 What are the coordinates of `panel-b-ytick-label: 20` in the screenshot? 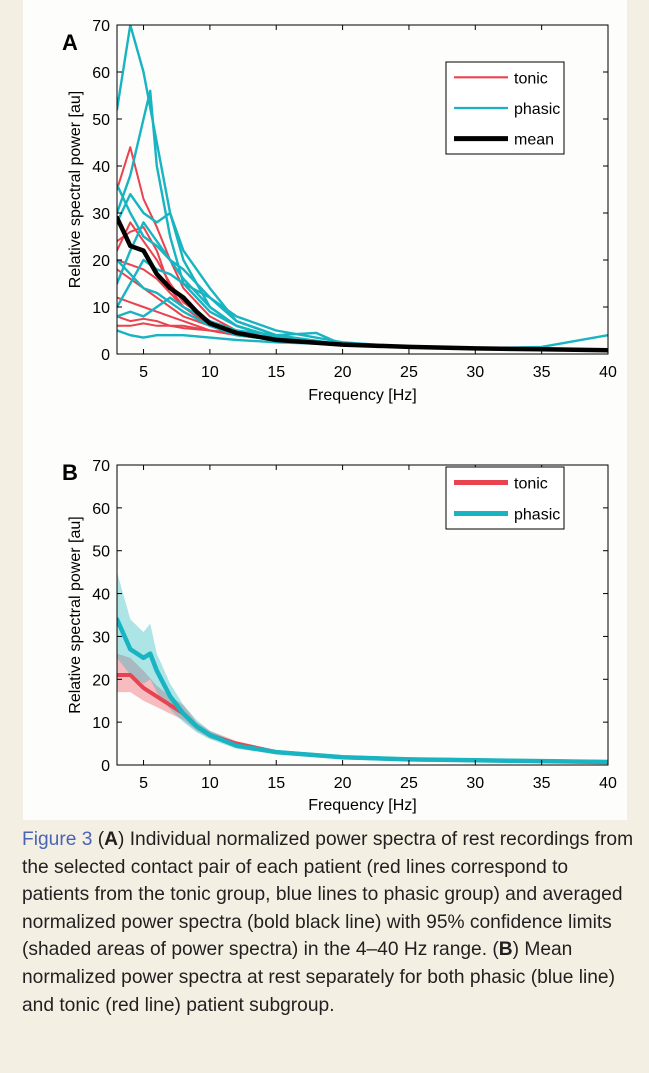 It's located at (101, 680).